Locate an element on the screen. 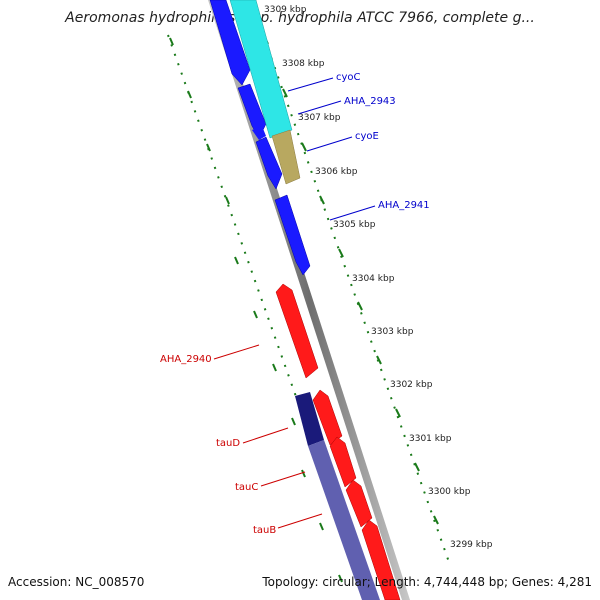  tick-label: 3307 kbp is located at coordinates (319, 118).